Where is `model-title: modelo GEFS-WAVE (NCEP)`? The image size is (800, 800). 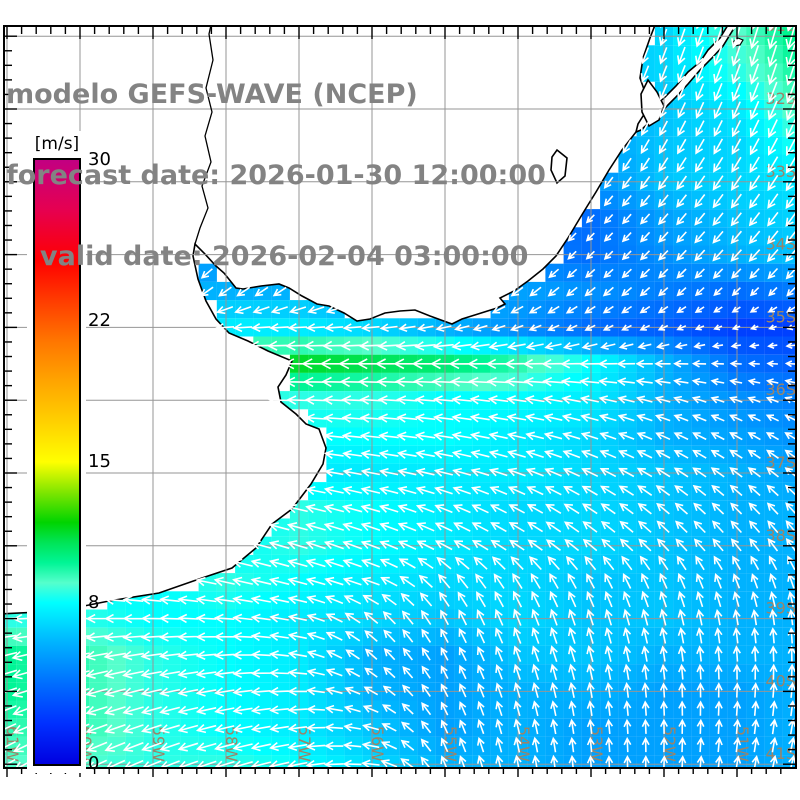
model-title: modelo GEFS-WAVE (NCEP) is located at coordinates (212, 94).